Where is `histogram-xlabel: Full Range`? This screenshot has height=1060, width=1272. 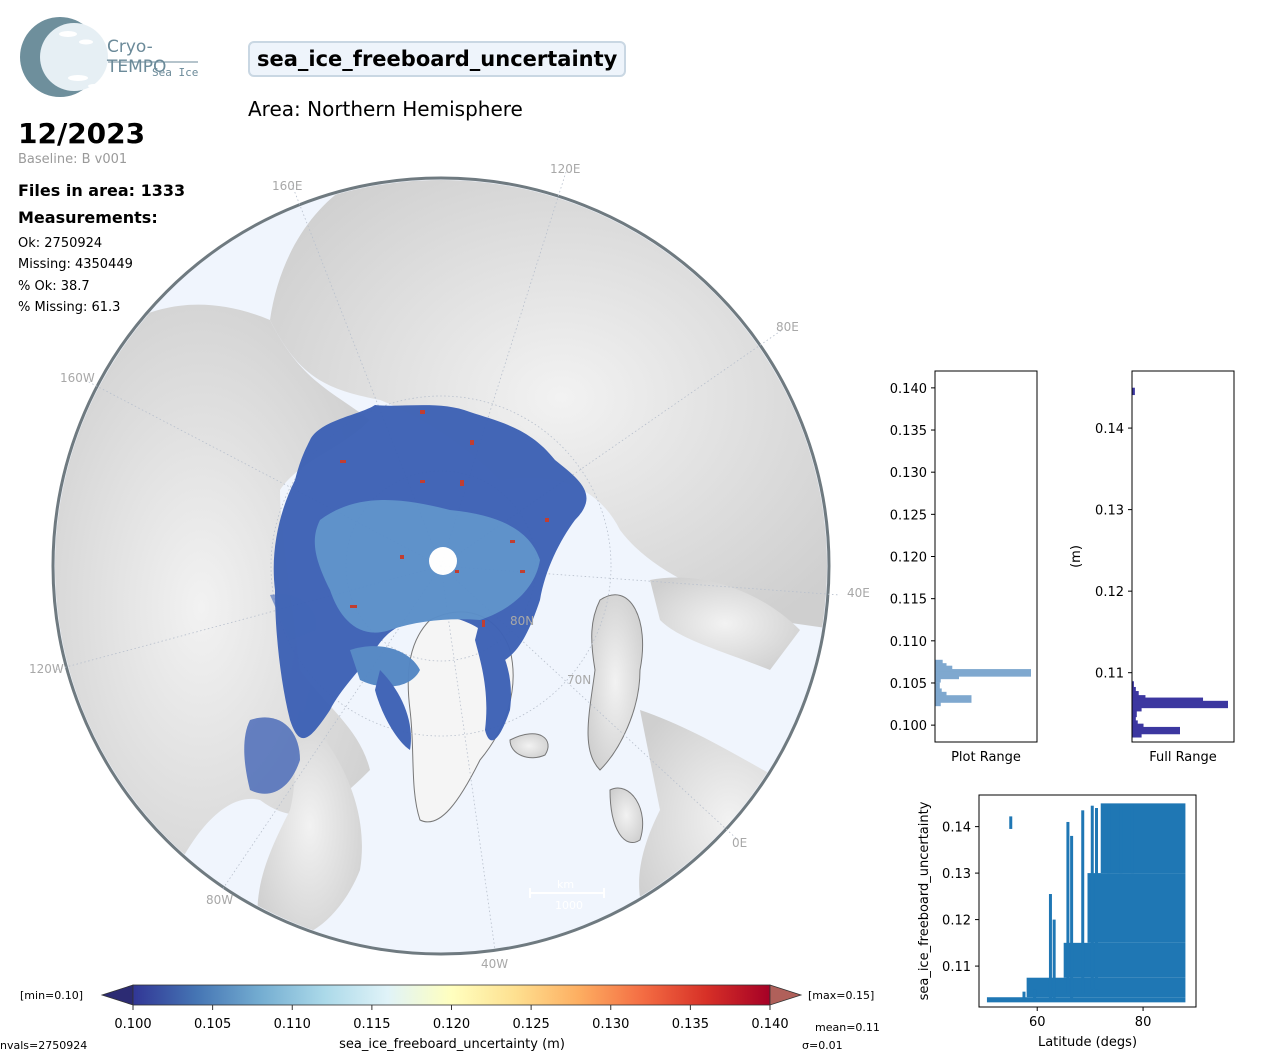
histogram-xlabel: Full Range is located at coordinates (1183, 757).